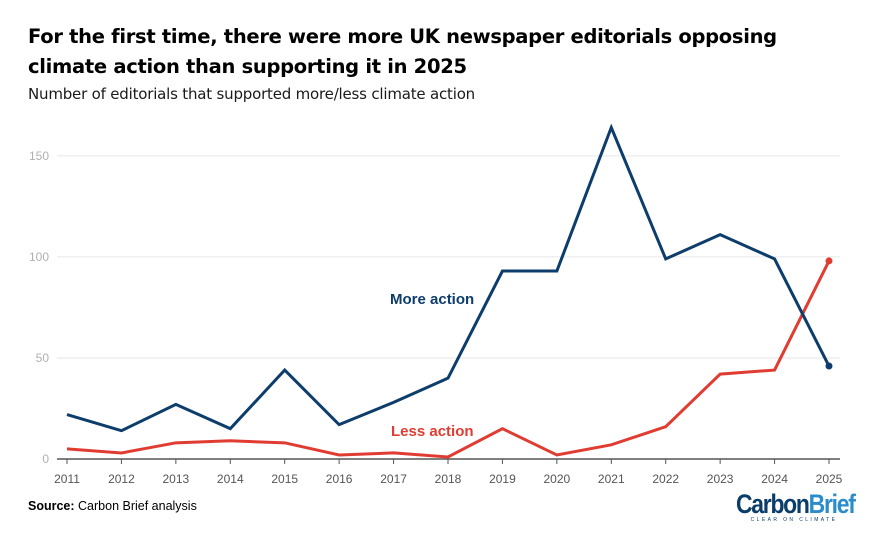 The width and height of the screenshot is (873, 538). What do you see at coordinates (43, 358) in the screenshot?
I see `y-tick-label: 50` at bounding box center [43, 358].